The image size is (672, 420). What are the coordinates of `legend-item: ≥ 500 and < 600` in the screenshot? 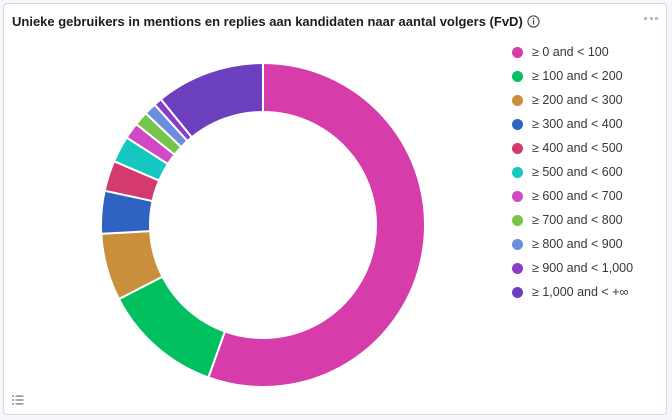 It's located at (572, 172).